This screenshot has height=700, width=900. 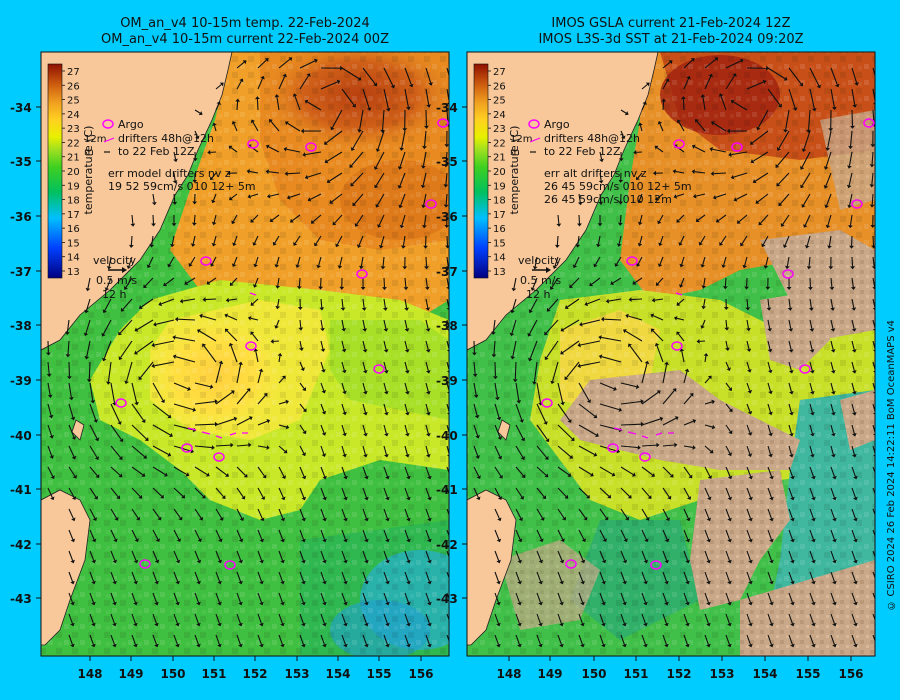 What do you see at coordinates (721, 674) in the screenshot?
I see `lon-tick-label: 153` at bounding box center [721, 674].